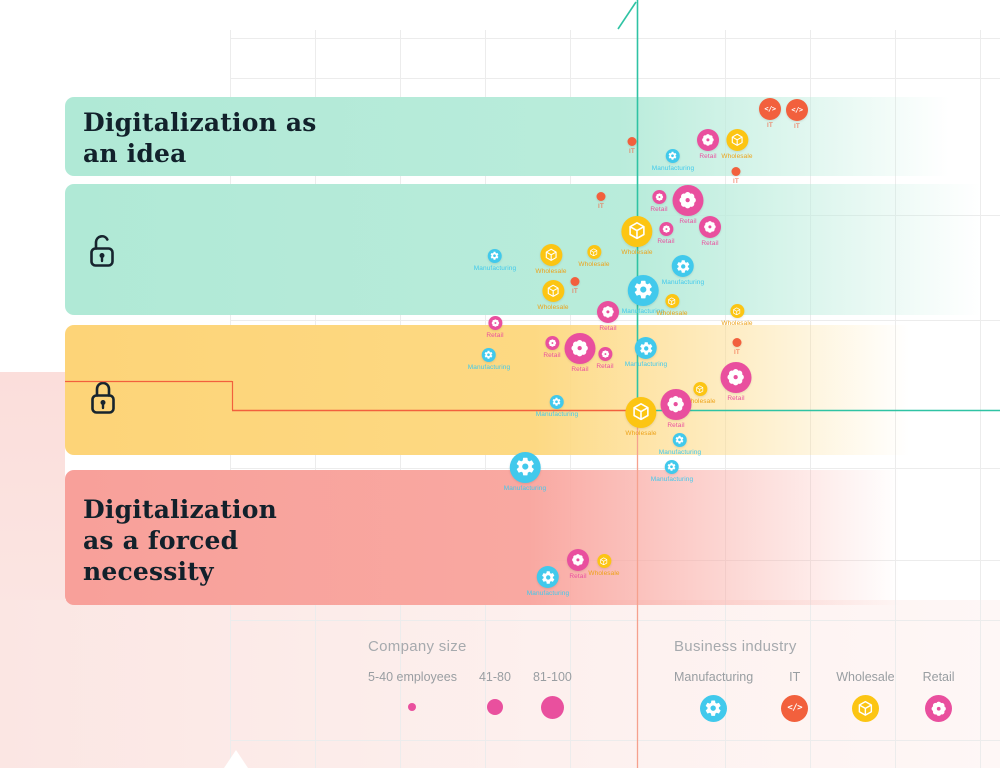 This screenshot has width=1000, height=768. What do you see at coordinates (552, 694) in the screenshot?
I see `size-item-large: 81-100` at bounding box center [552, 694].